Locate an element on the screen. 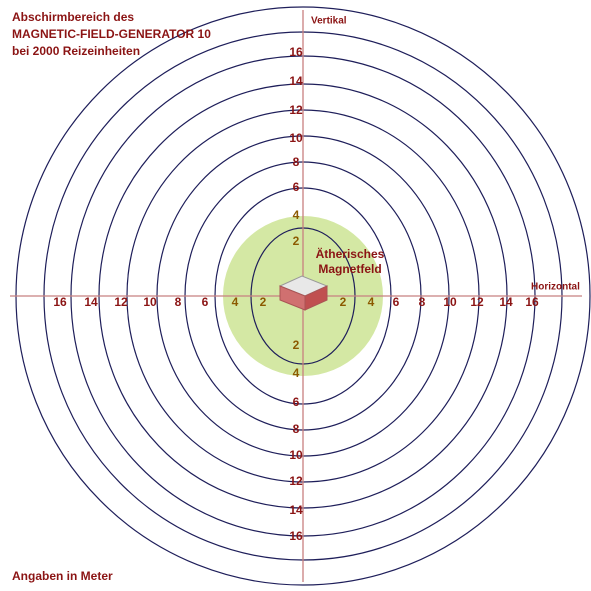 Image resolution: width=591 pixels, height=591 pixels. header-line: MAGNETIC-FIELD-GENERATOR 10 is located at coordinates (111, 34).